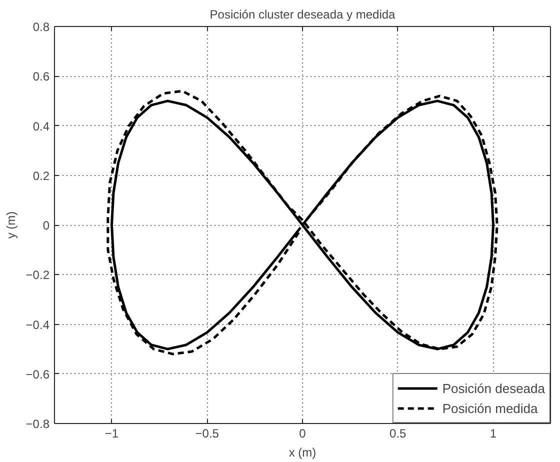 Image resolution: width=560 pixels, height=462 pixels. I want to click on y-tick-label: 0.4, so click(41, 126).